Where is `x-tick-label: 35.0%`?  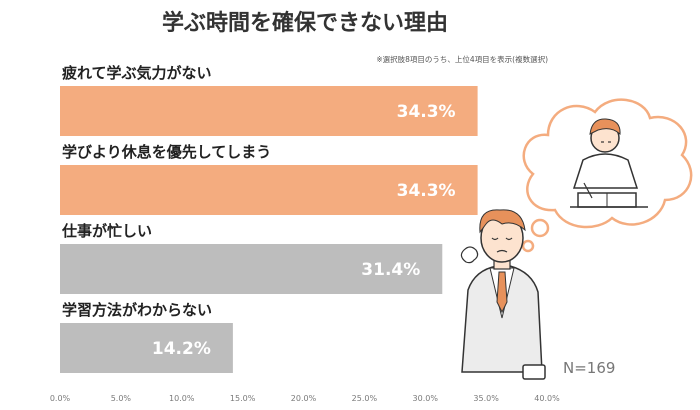
x-tick-label: 35.0% is located at coordinates (486, 398).